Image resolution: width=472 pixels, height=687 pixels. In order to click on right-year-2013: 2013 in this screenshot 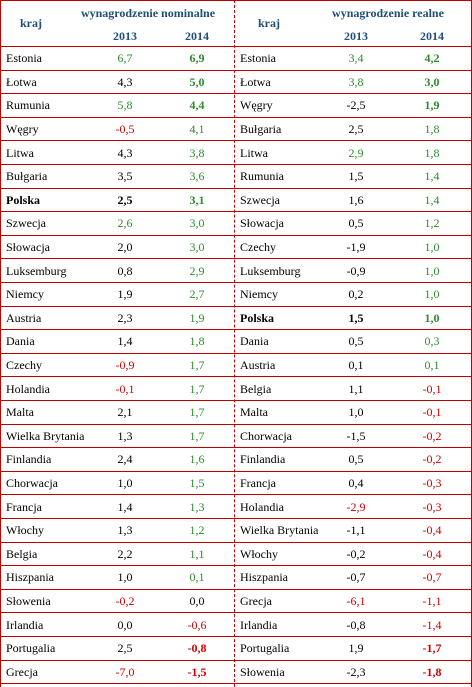, I will do `click(356, 35)`.